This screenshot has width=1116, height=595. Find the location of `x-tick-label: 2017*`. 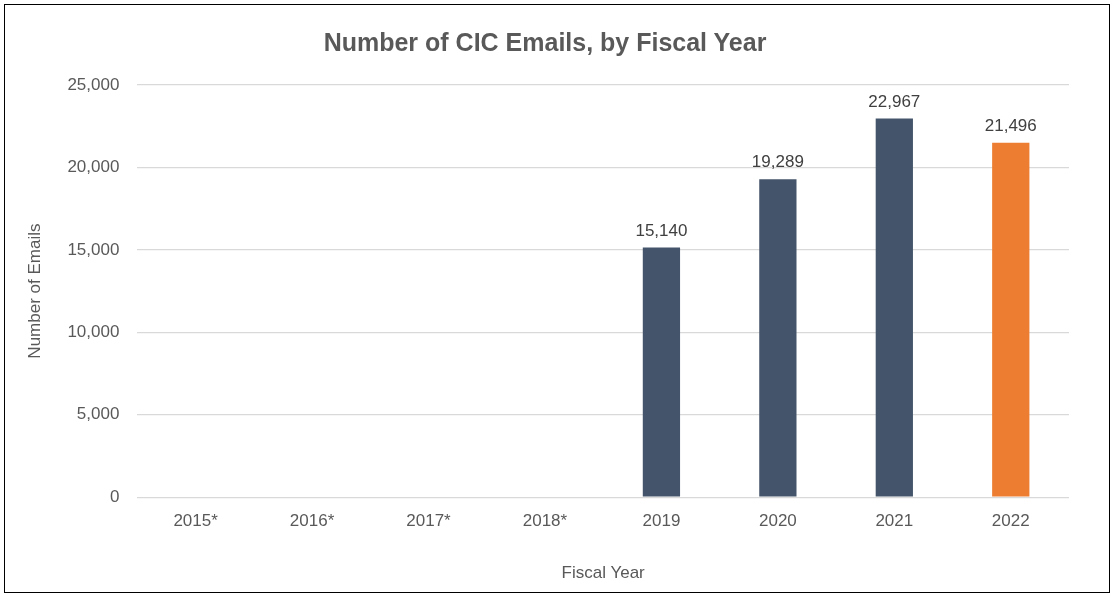

x-tick-label: 2017* is located at coordinates (429, 521).